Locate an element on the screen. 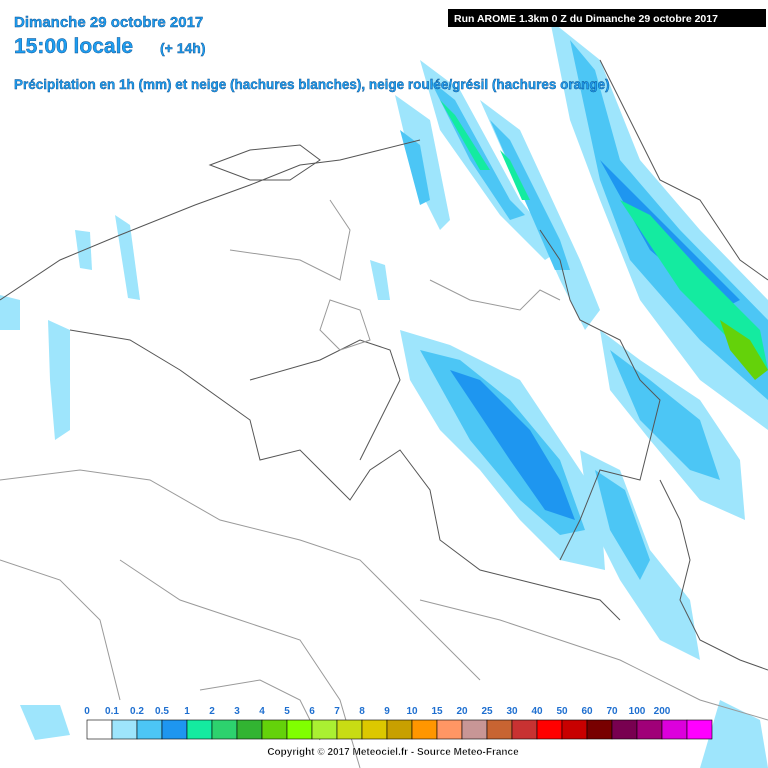 The image size is (768, 768). legend-label: 50 is located at coordinates (562, 711).